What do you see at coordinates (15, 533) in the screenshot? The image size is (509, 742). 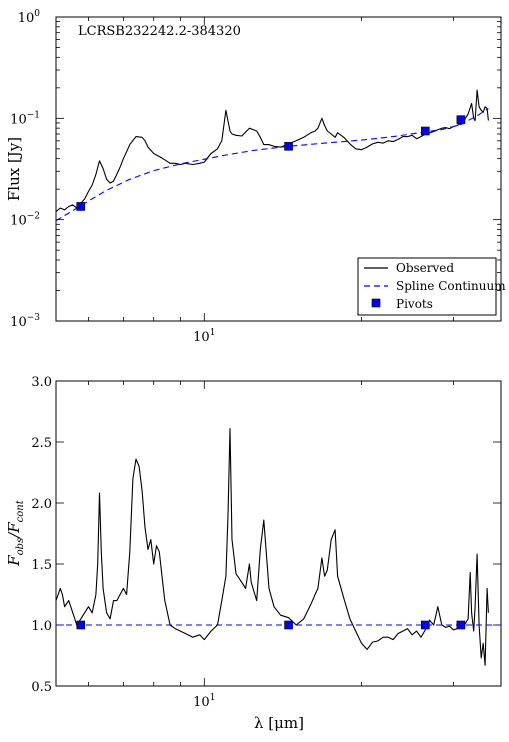 I see `ratio-y-axis-label: Fobs/Fcont` at bounding box center [15, 533].